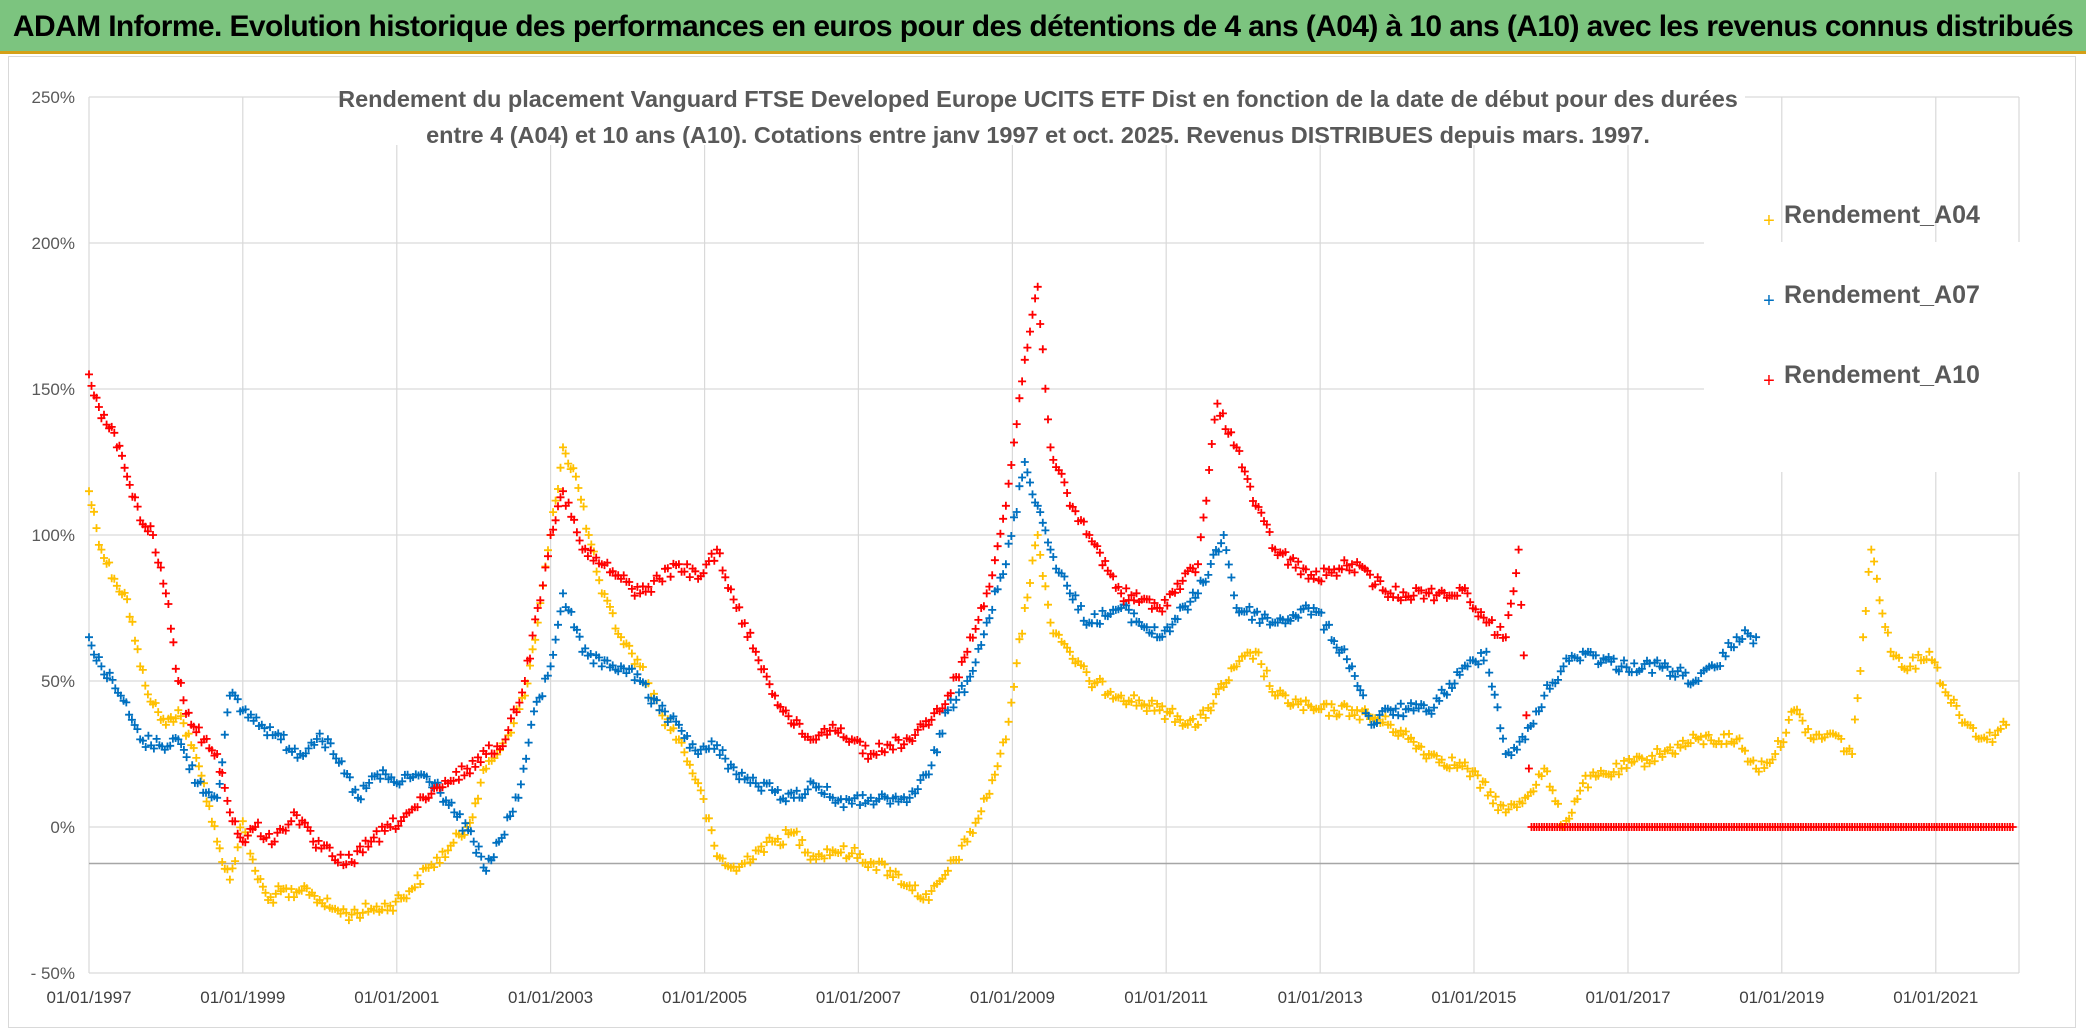 This screenshot has height=1032, width=2086. What do you see at coordinates (53, 535) in the screenshot?
I see `y-tick-label: 100%` at bounding box center [53, 535].